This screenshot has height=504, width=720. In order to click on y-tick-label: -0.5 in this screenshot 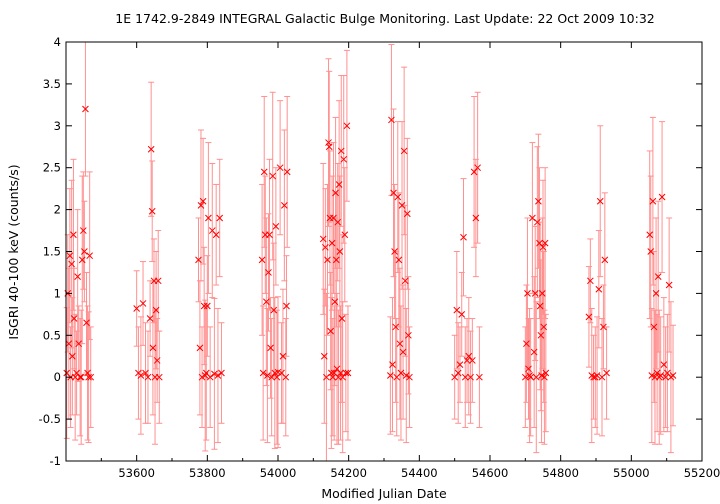, I will do `click(50, 419)`.